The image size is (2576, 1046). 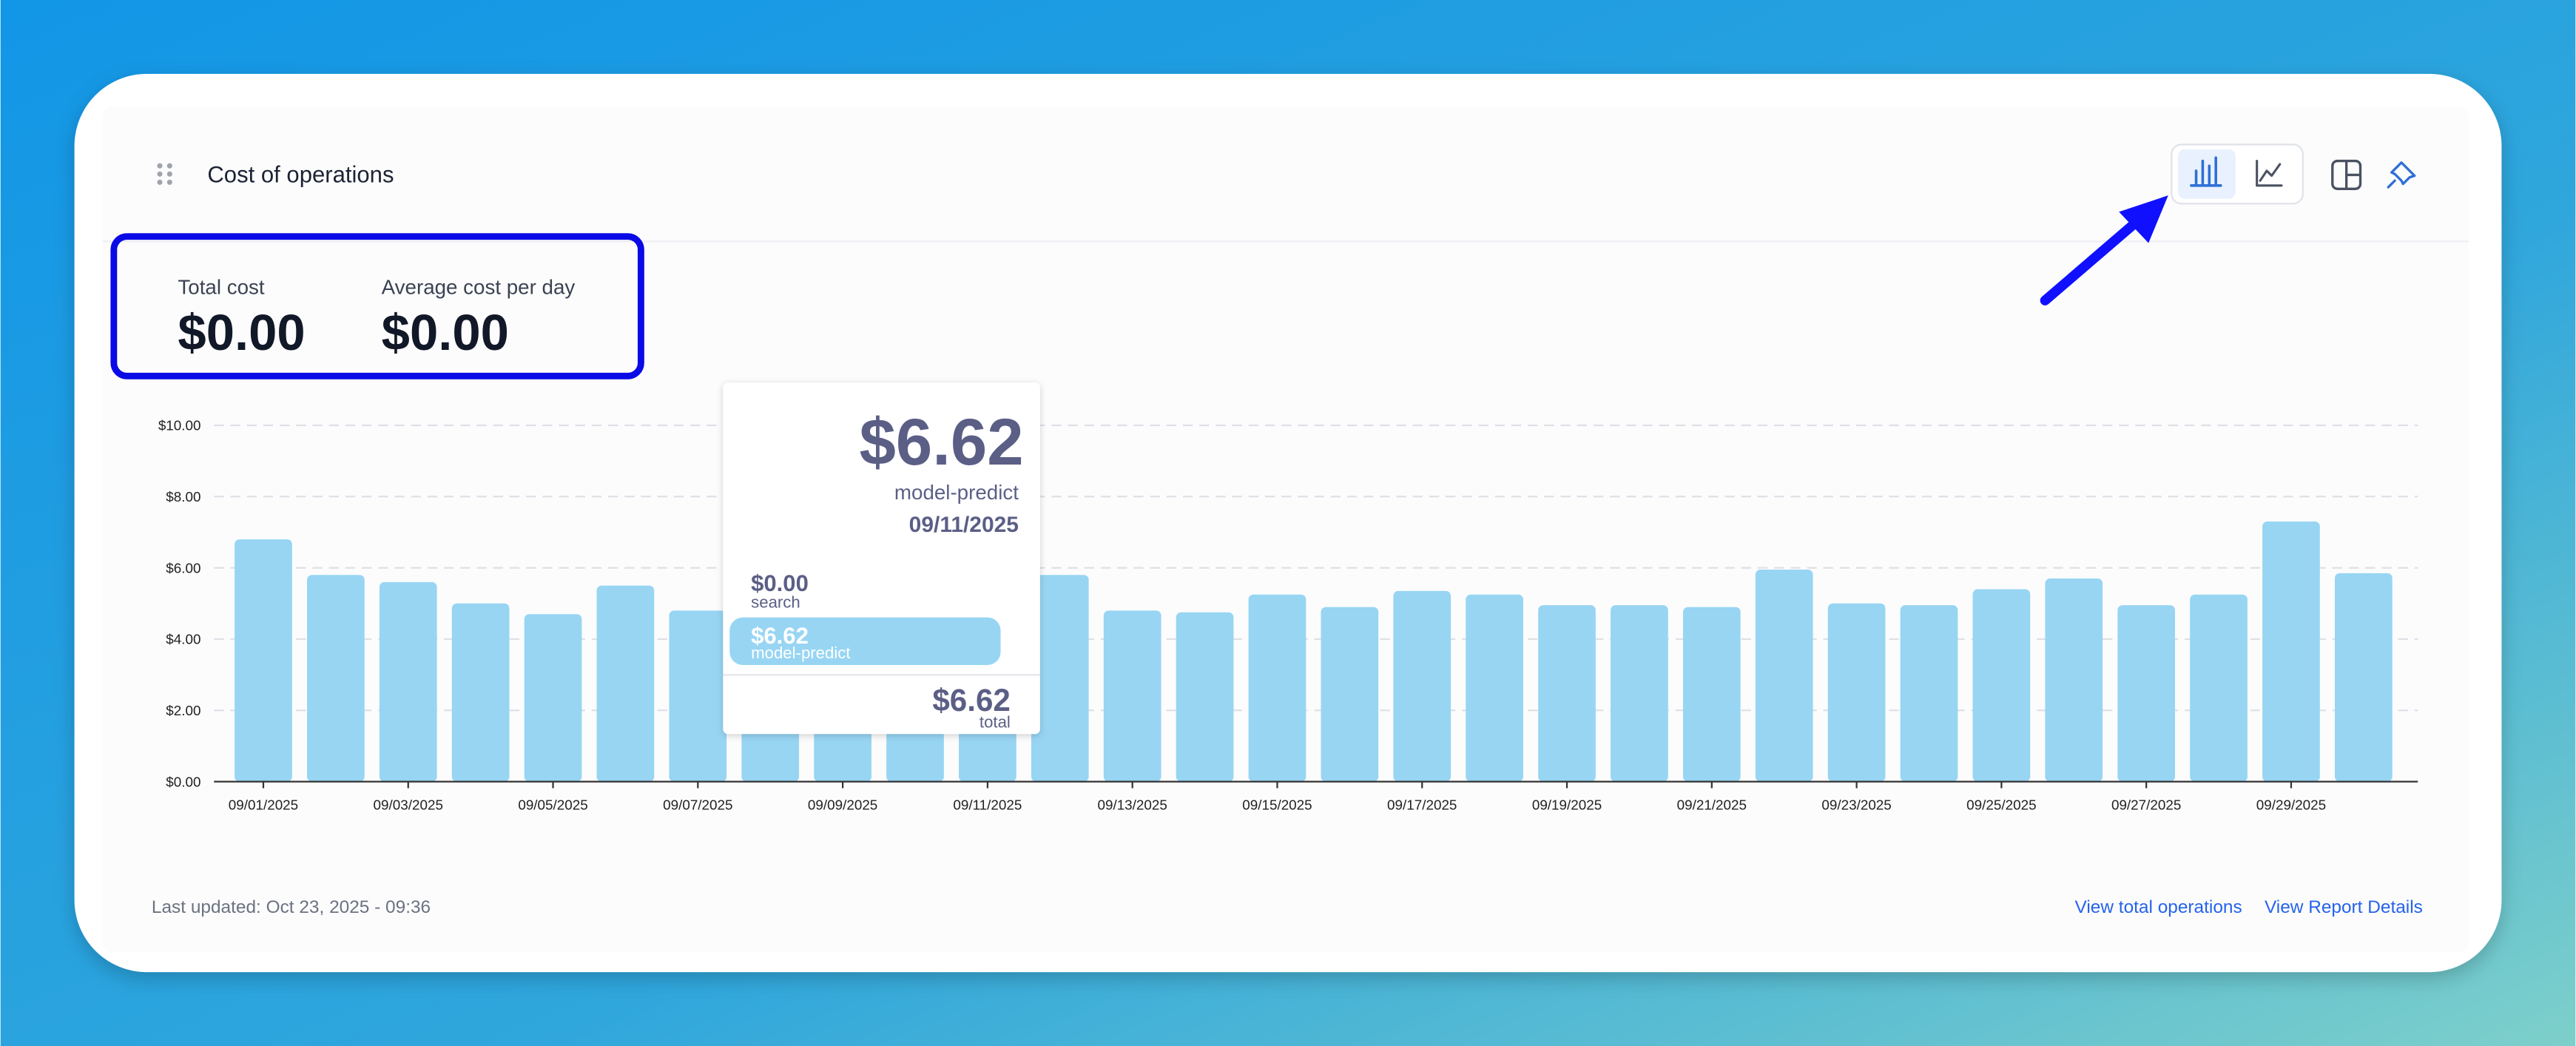 What do you see at coordinates (780, 583) in the screenshot?
I see `tooltip-row-value: $0.00` at bounding box center [780, 583].